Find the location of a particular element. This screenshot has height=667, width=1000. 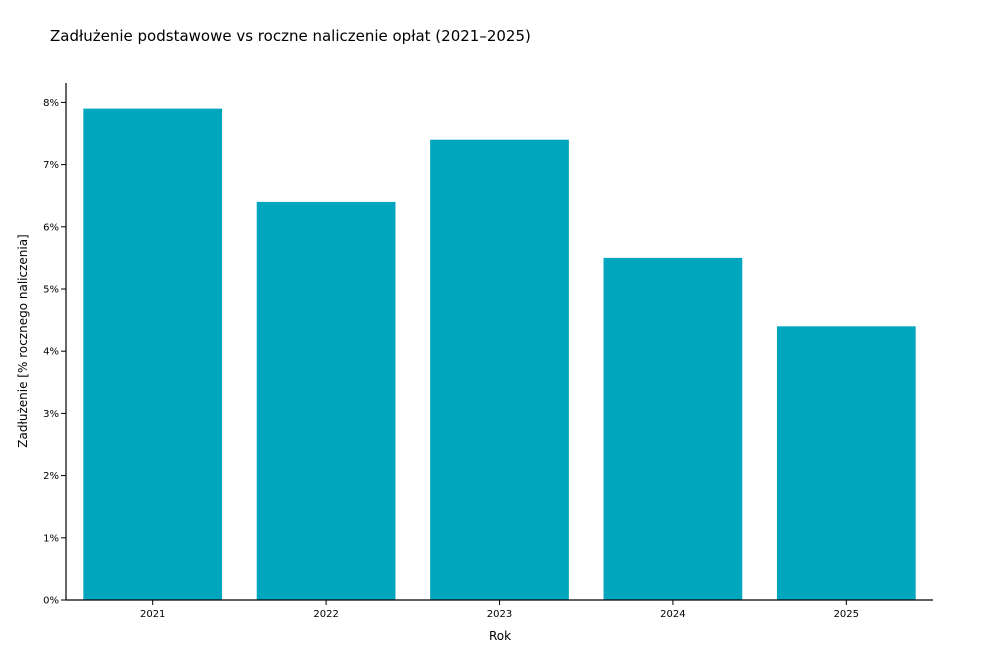

x-tick-label: 2024 is located at coordinates (672, 614).